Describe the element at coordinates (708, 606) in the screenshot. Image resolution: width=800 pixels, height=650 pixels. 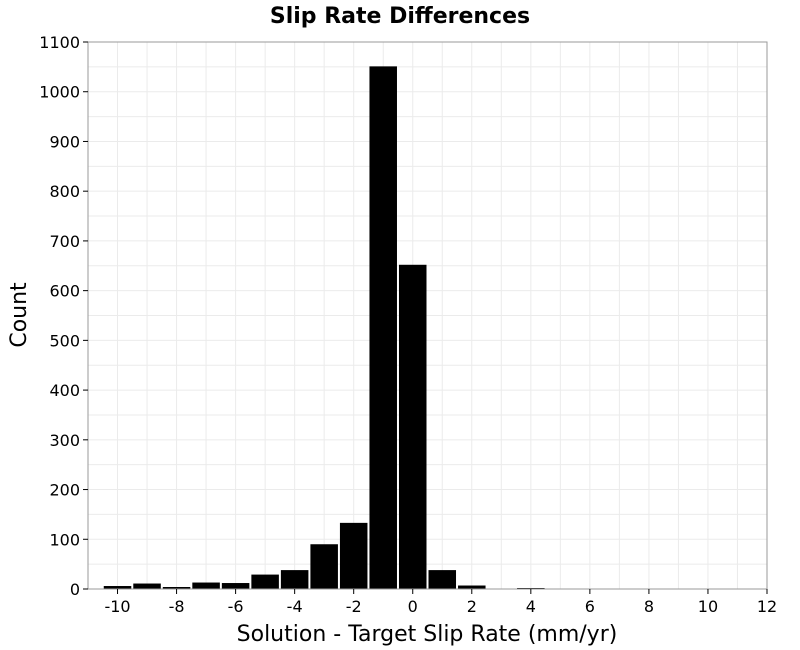
I see `x-tick-label: 10` at that location.